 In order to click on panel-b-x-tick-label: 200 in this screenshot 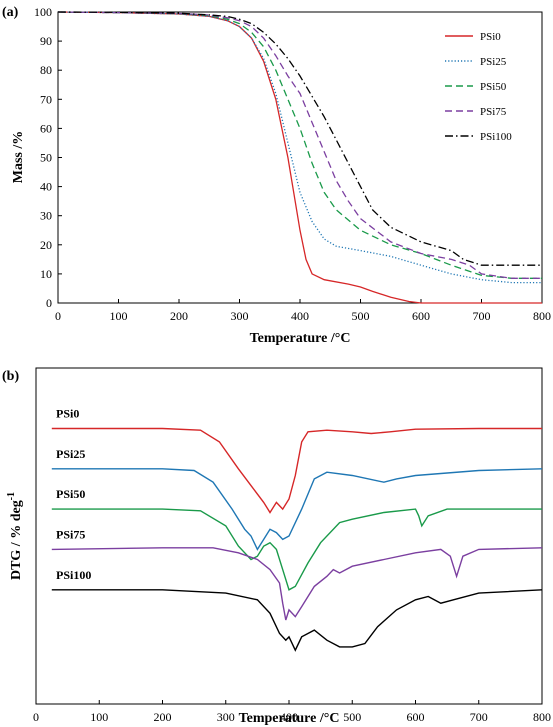, I will do `click(163, 717)`.